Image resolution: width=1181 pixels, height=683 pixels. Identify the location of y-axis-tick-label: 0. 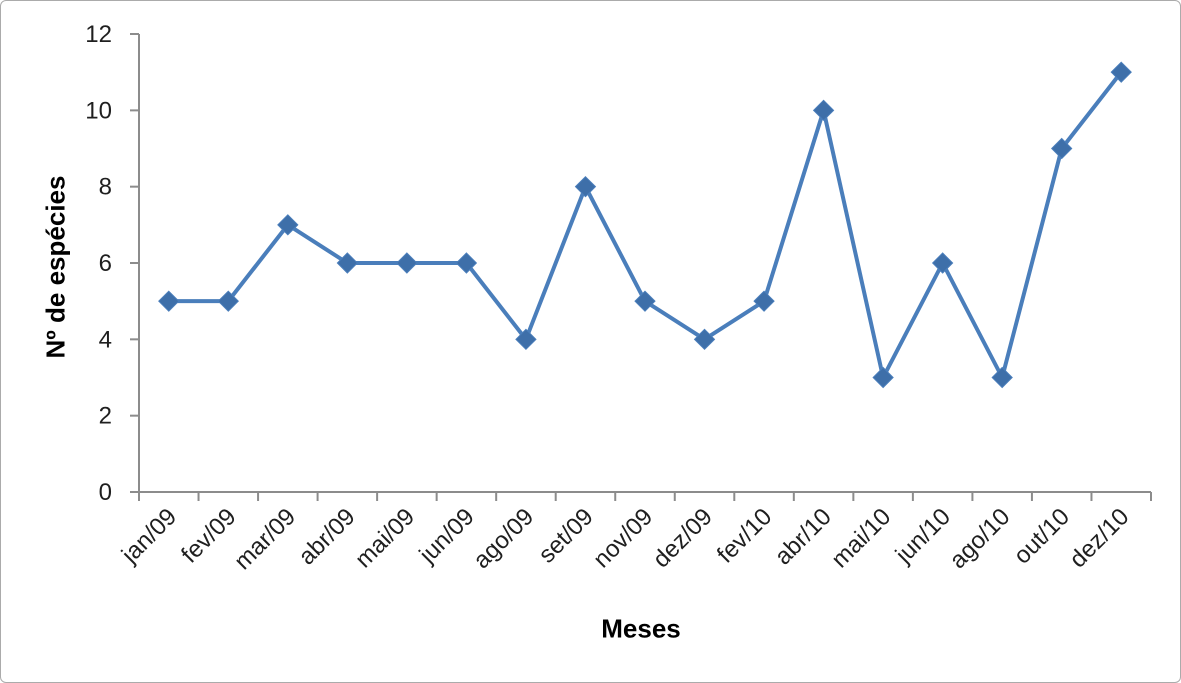
(105, 492).